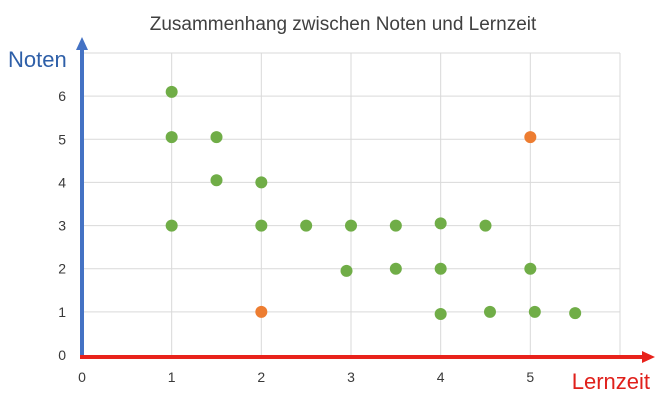 Image resolution: width=660 pixels, height=400 pixels. What do you see at coordinates (82, 43) in the screenshot?
I see `y-axis-arrowhead` at bounding box center [82, 43].